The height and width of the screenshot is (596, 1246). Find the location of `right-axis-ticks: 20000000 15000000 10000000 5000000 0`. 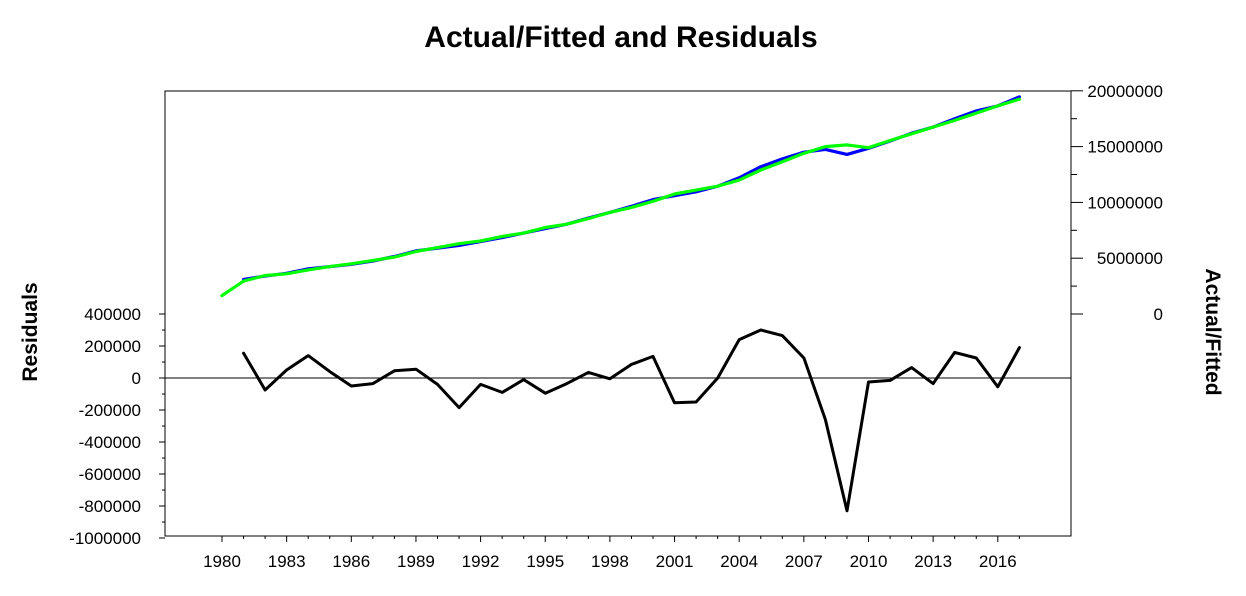

right-axis-ticks: 20000000 15000000 10000000 5000000 0 is located at coordinates (1117, 203).